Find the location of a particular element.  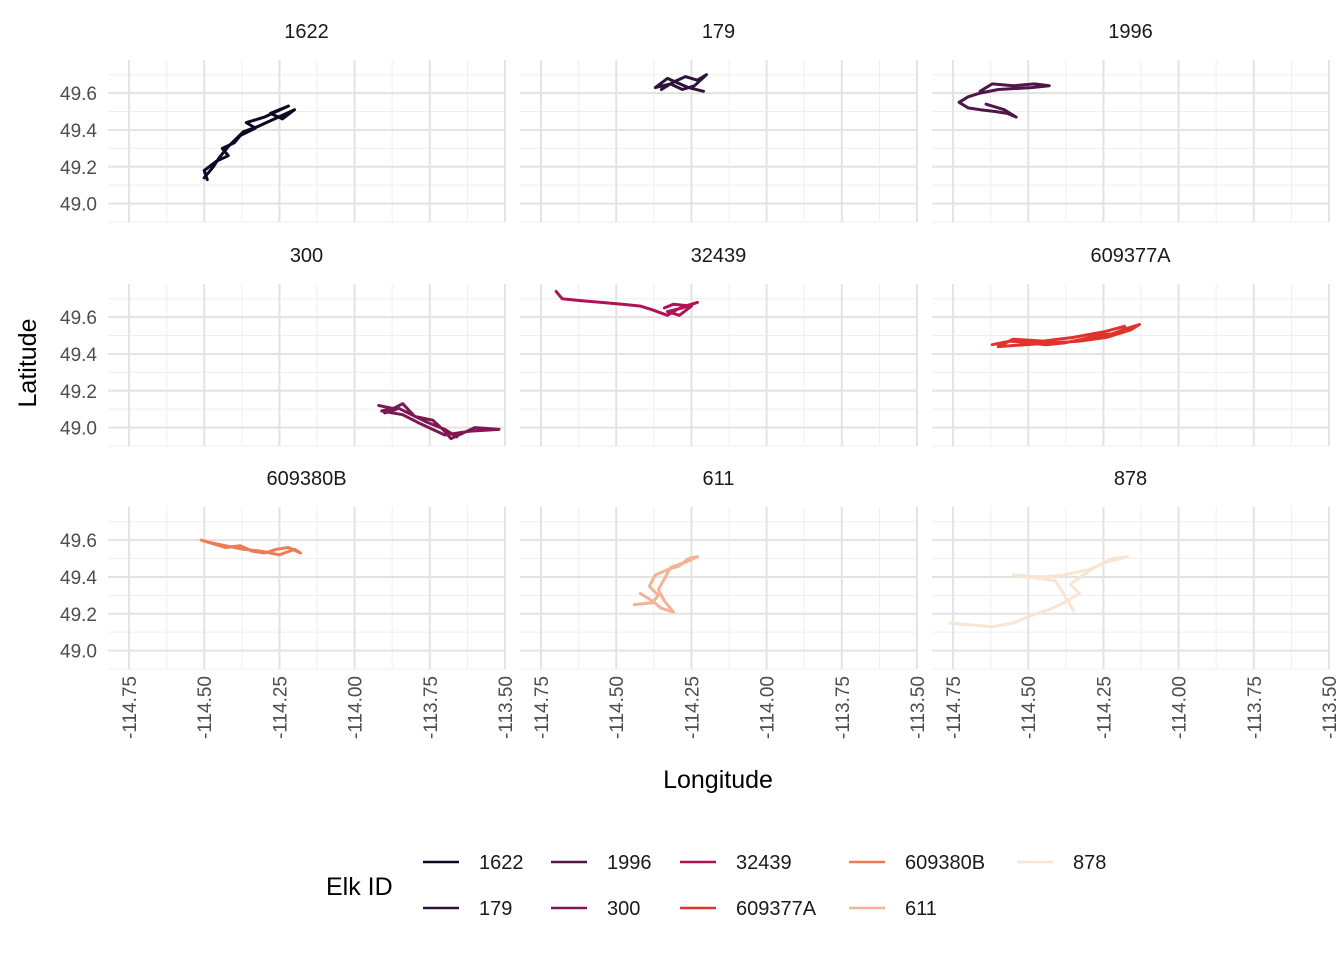

facet-panel: 609377A is located at coordinates (1131, 346).